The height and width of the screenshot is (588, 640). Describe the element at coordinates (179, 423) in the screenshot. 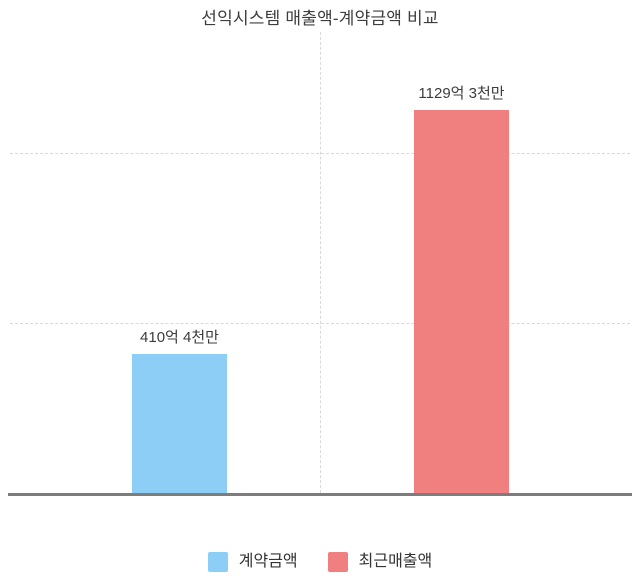

I see `bar-contract` at that location.